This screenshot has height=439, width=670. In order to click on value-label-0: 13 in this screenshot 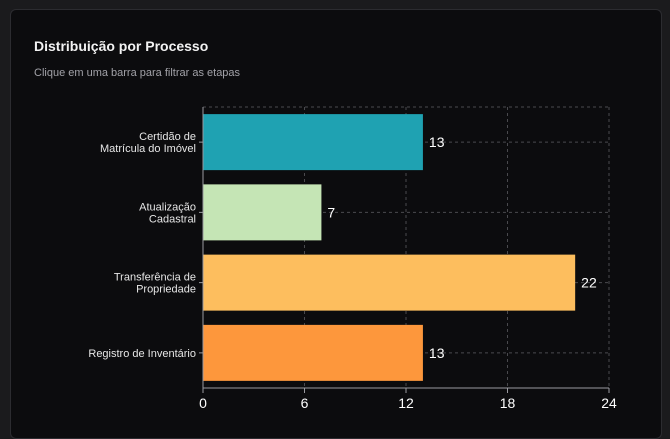, I will do `click(437, 142)`.